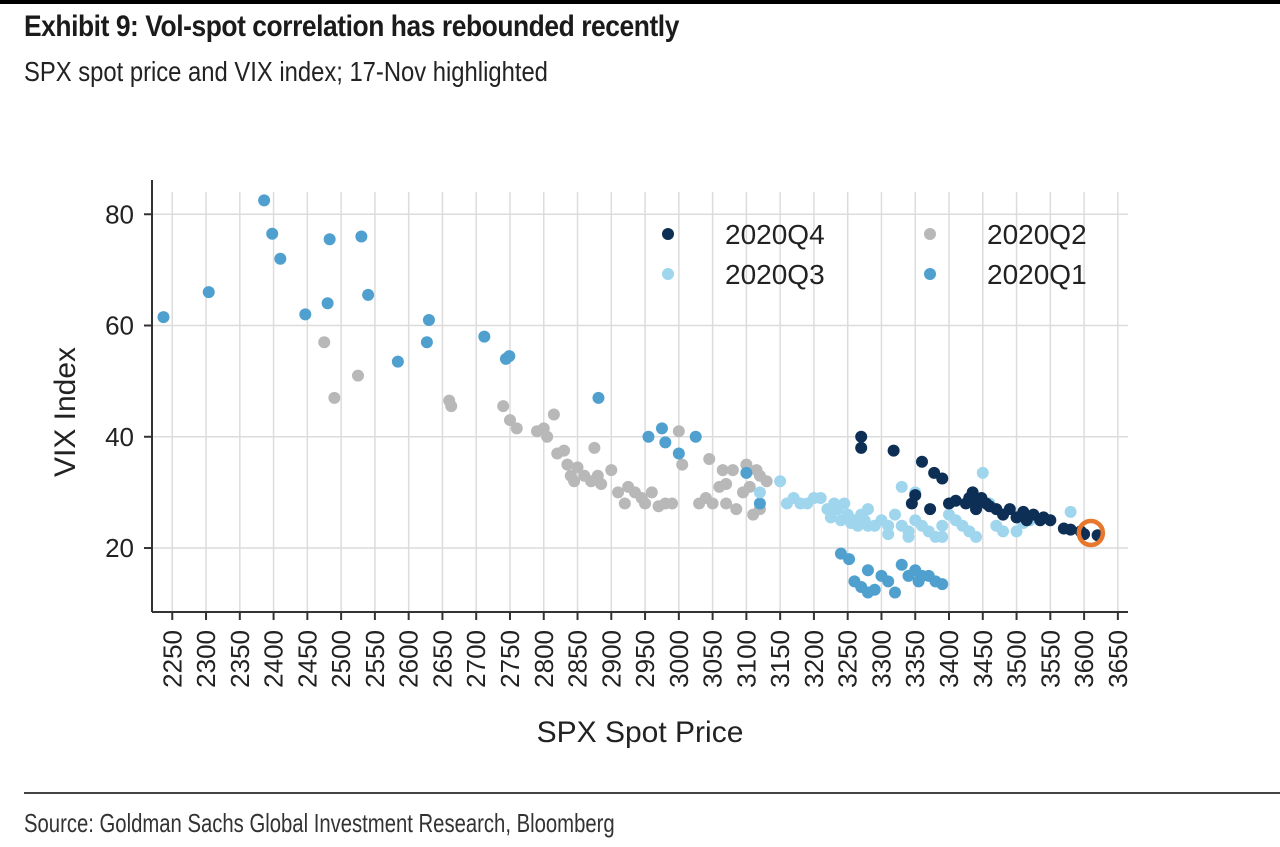  What do you see at coordinates (119, 437) in the screenshot?
I see `y-tick-label: 40` at bounding box center [119, 437].